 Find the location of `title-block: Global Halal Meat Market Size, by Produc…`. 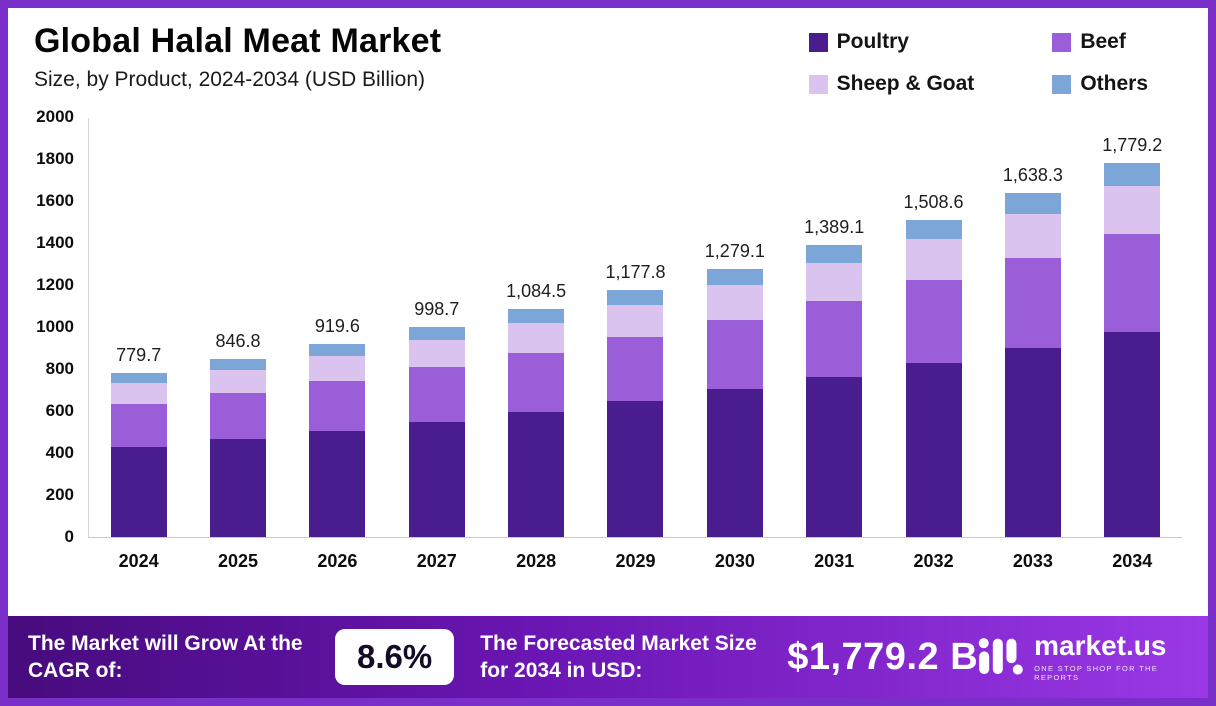

title-block: Global Halal Meat Market Size, by Produc… is located at coordinates (237, 57).